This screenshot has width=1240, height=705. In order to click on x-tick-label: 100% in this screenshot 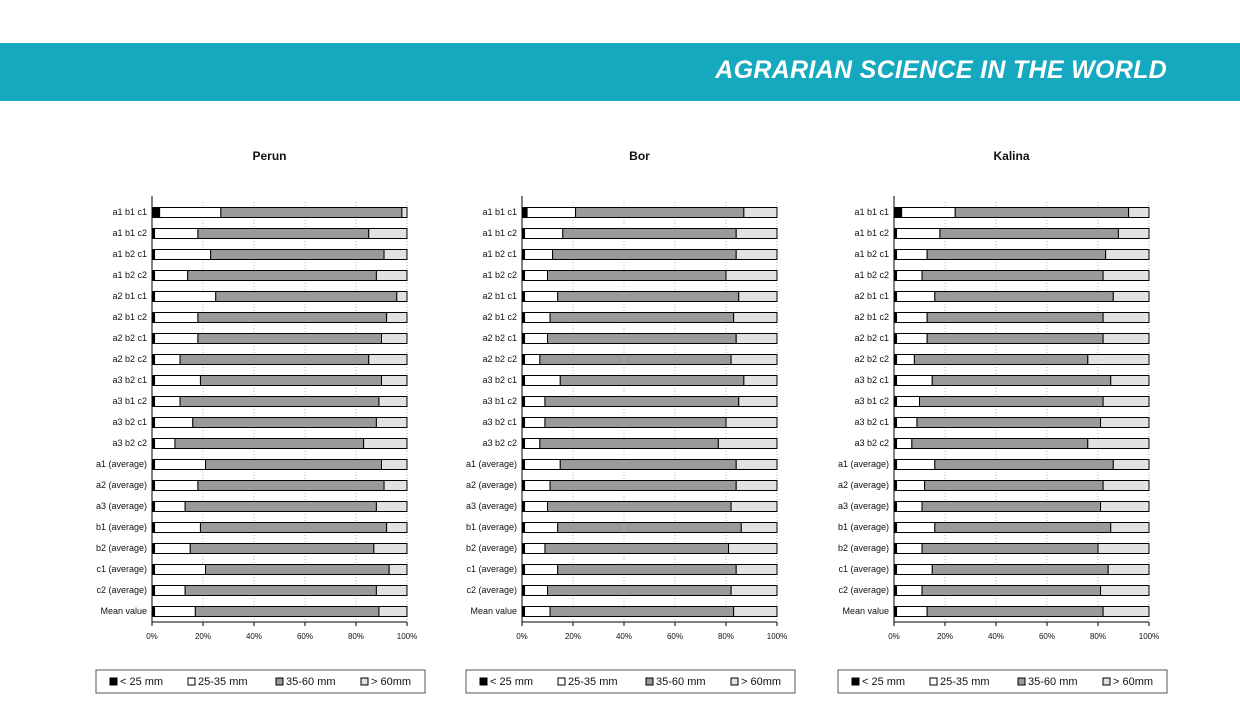, I will do `click(1149, 636)`.